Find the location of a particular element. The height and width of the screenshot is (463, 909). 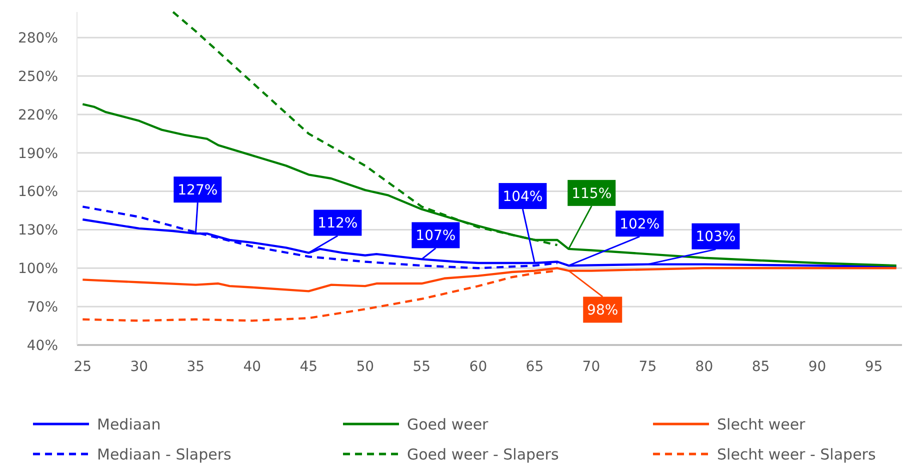

annotation: 115% is located at coordinates (592, 194).